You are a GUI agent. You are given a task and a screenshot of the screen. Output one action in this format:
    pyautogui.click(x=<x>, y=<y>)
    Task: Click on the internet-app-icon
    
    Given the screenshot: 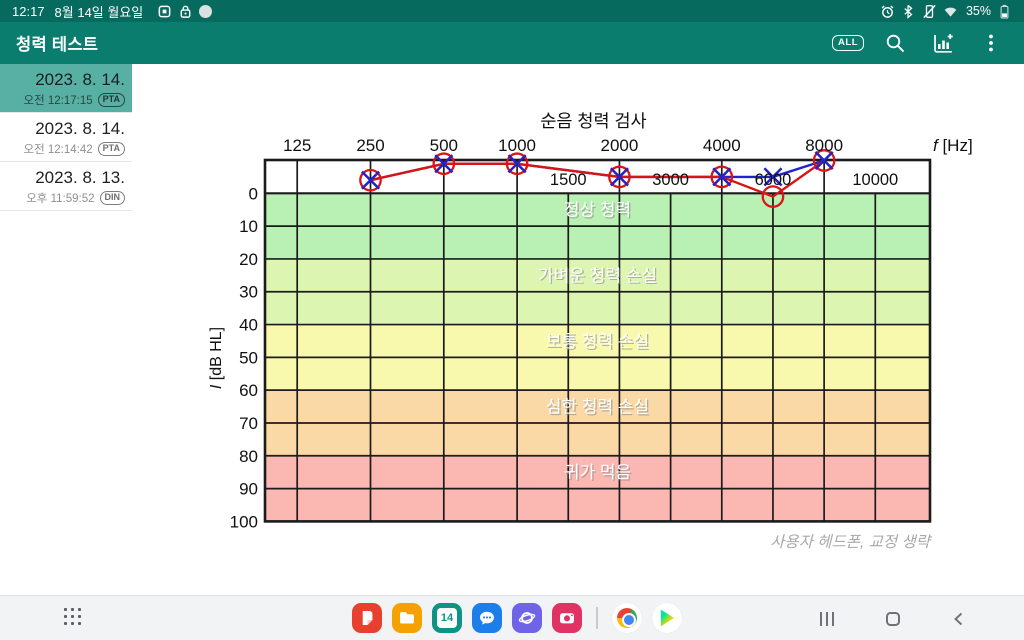 What is the action you would take?
    pyautogui.click(x=527, y=618)
    